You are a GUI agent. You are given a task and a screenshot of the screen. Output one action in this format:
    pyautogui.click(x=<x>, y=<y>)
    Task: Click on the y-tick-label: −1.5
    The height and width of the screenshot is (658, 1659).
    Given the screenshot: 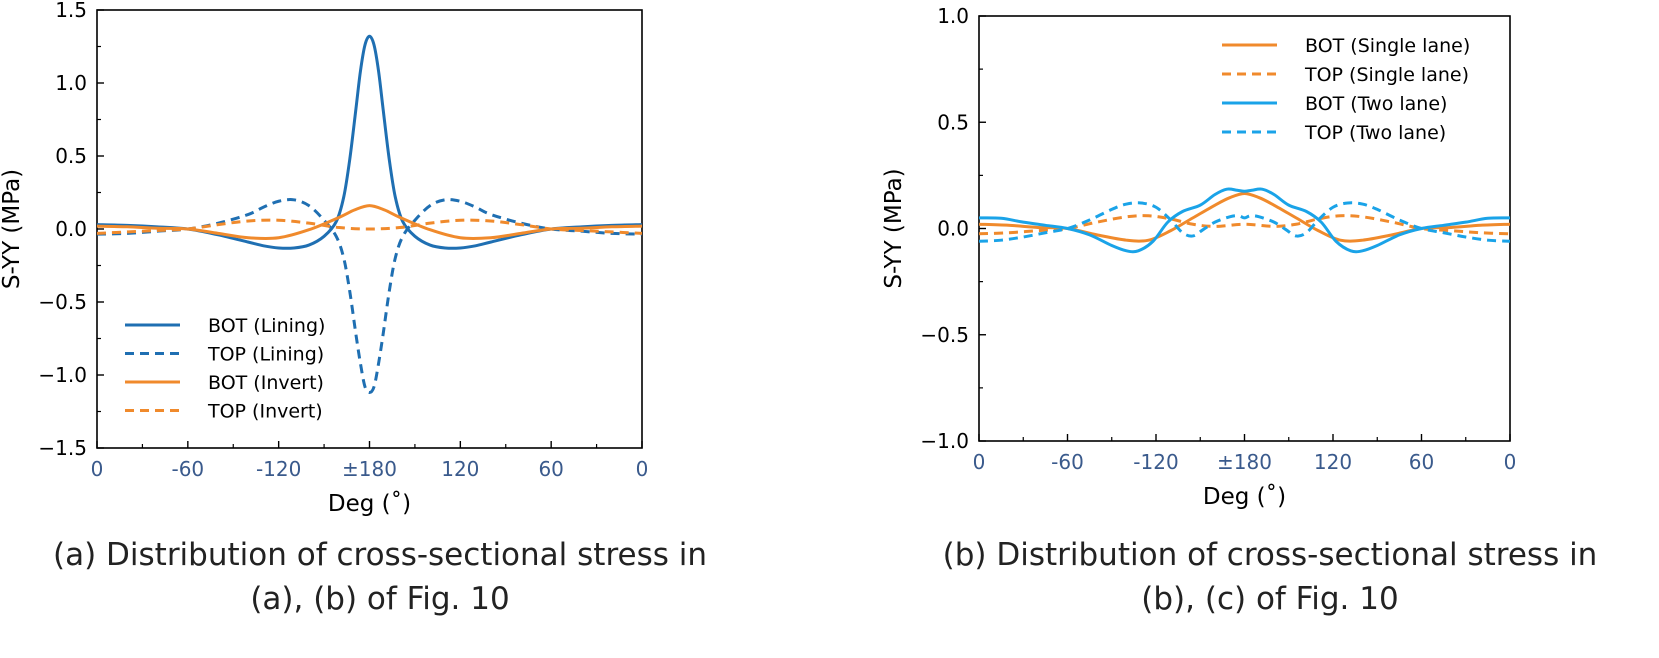 What is the action you would take?
    pyautogui.click(x=62, y=448)
    